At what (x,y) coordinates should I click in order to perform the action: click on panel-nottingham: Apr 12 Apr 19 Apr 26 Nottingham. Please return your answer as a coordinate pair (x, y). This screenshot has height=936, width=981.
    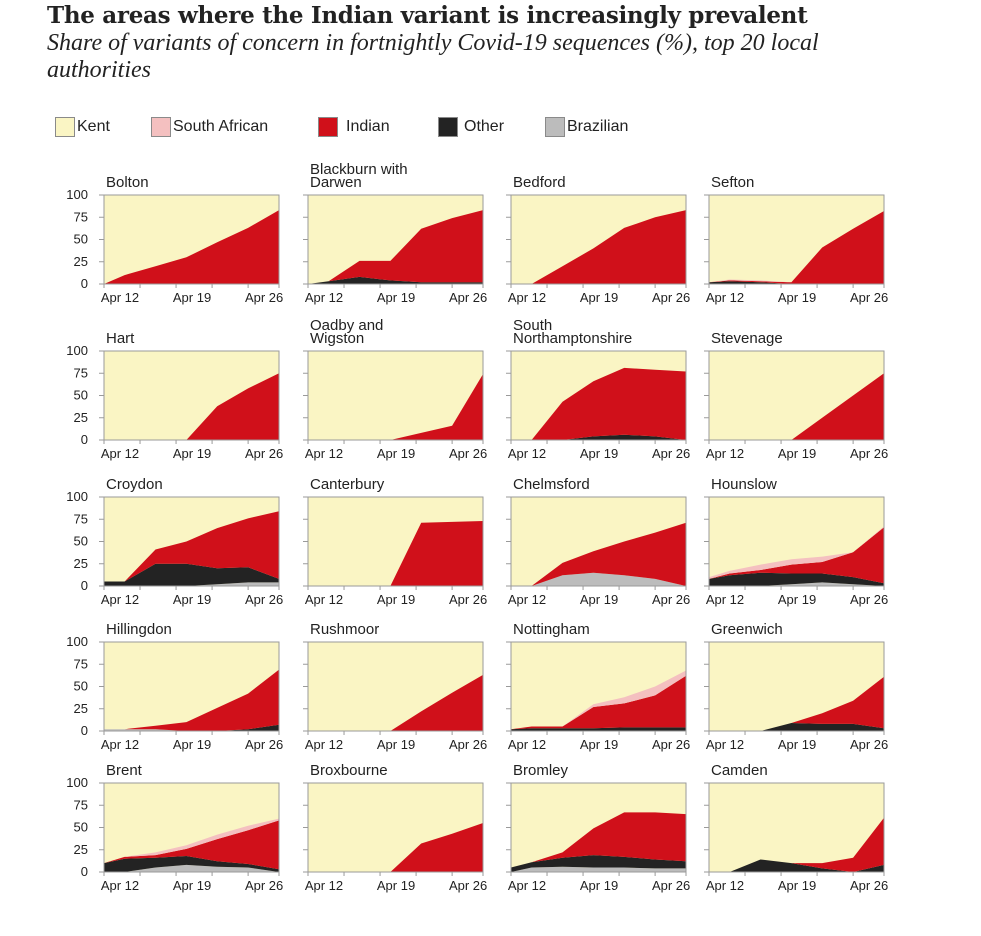
    Looking at the image, I should click on (598, 686).